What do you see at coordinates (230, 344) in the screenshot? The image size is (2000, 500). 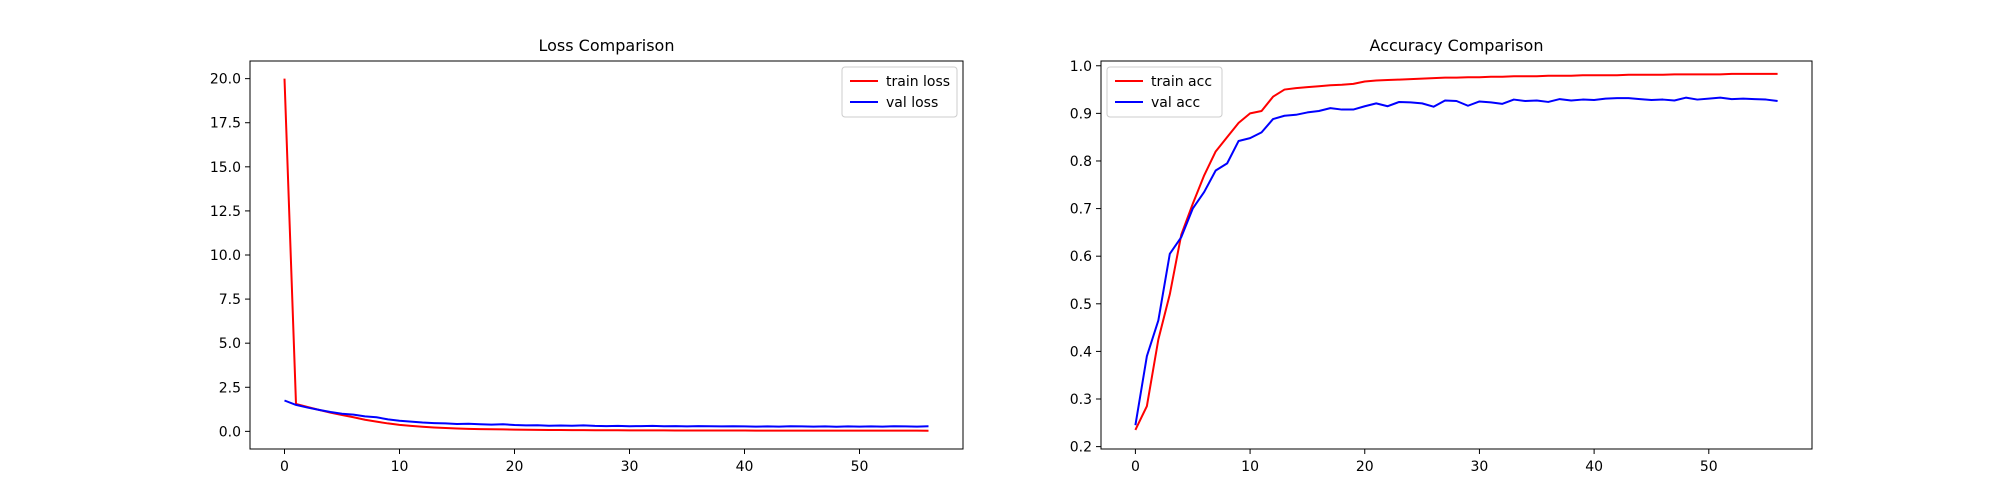 I see `loss-y-tick-label: 5.0` at bounding box center [230, 344].